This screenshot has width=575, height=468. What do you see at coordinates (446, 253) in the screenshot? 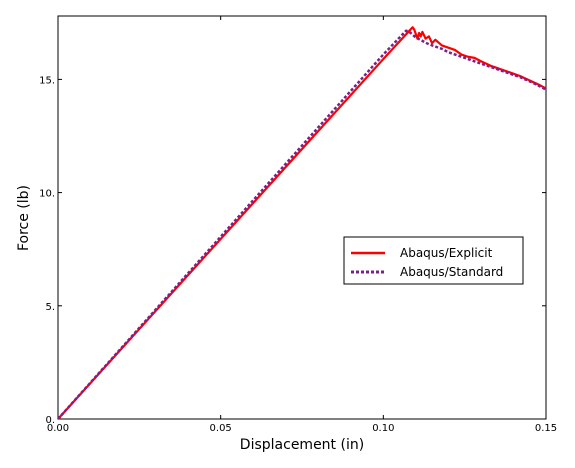
I see `legend-label-explicit: Abaqus/Explicit` at bounding box center [446, 253].